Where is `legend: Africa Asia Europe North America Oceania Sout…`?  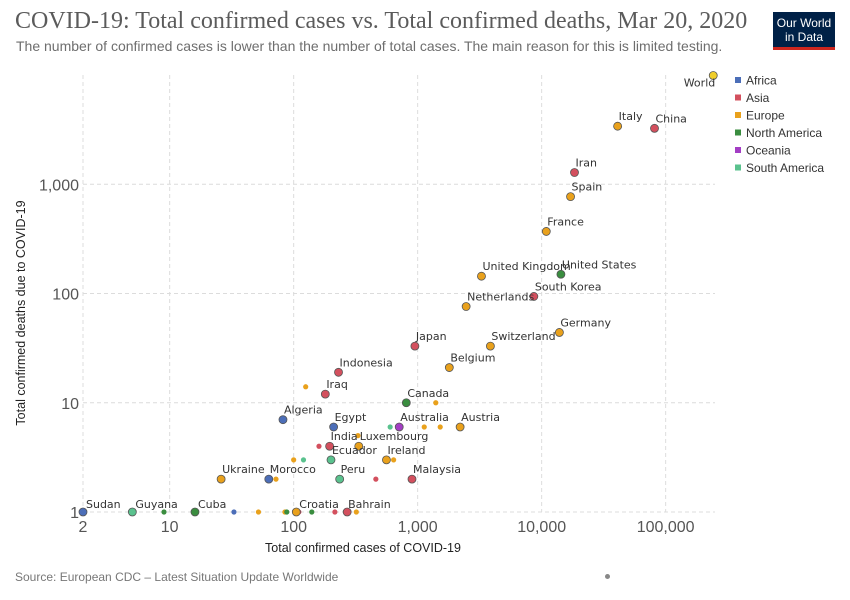
legend: Africa Asia Europe North America Oceania Sout… is located at coordinates (779, 124).